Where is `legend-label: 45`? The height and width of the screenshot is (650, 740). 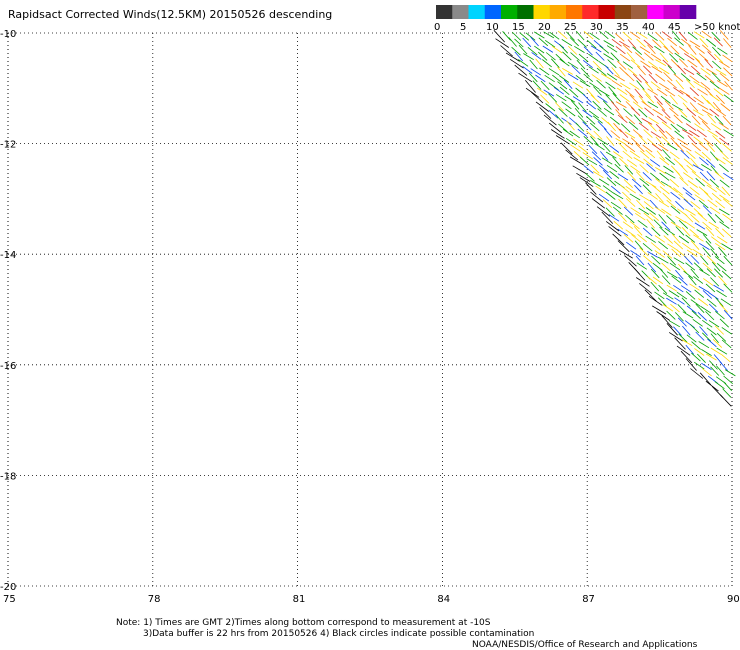
legend-label: 45 is located at coordinates (674, 27).